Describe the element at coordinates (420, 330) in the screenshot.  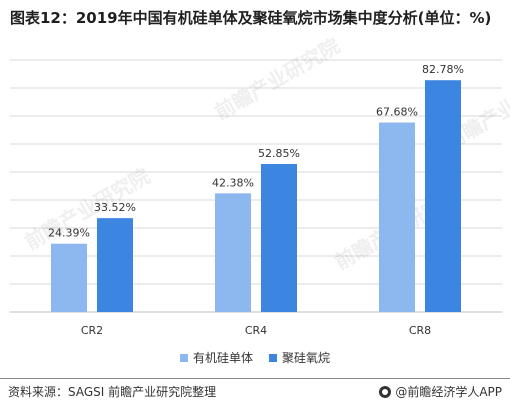
I see `x-tick-label: CR8` at that location.